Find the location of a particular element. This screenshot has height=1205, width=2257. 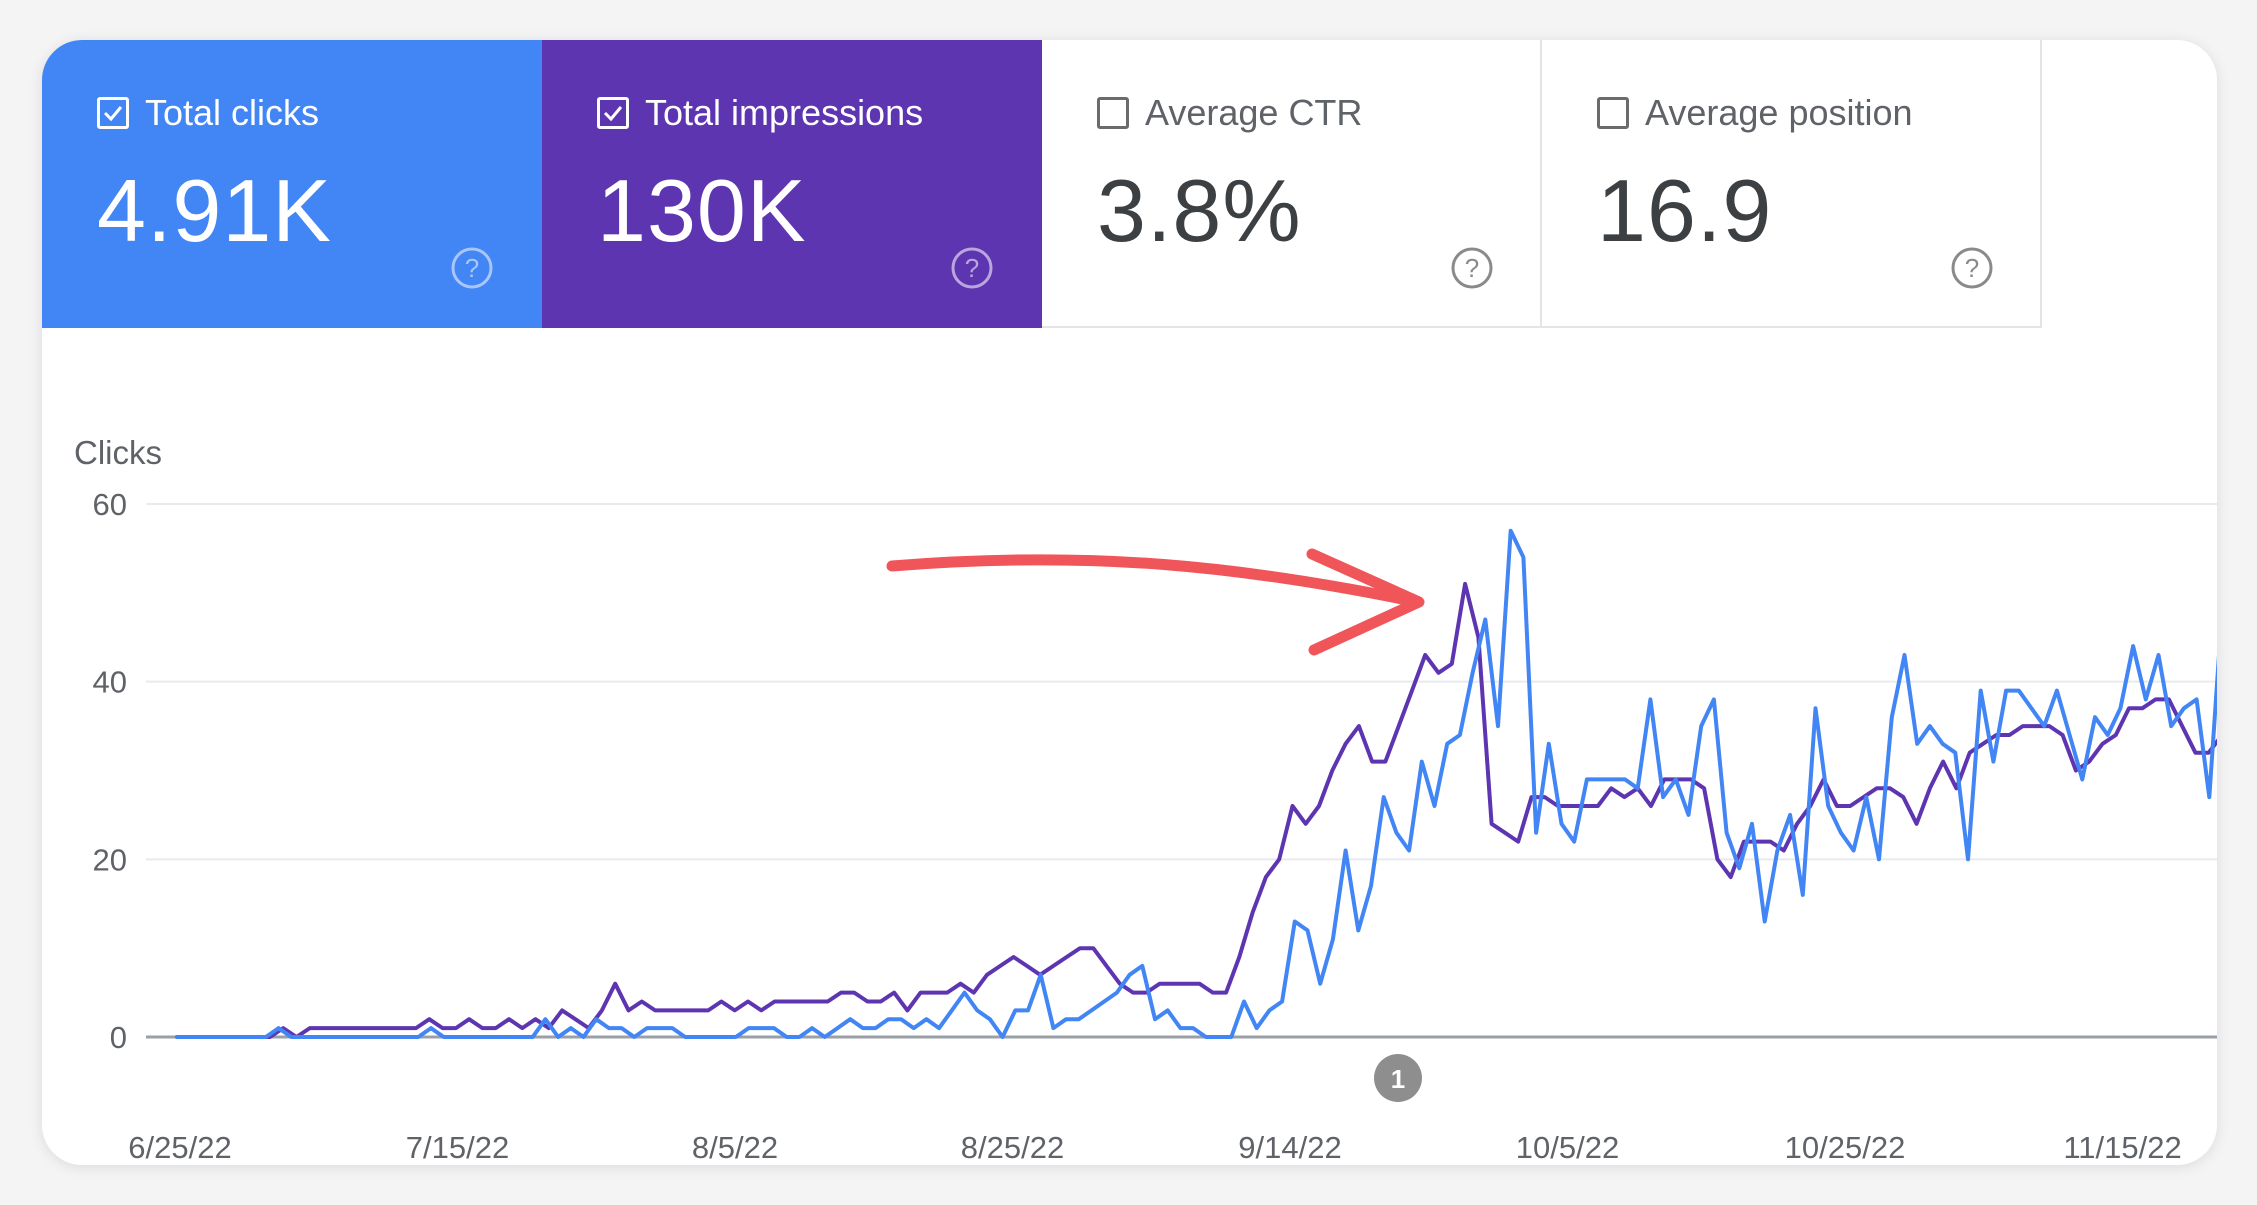

y-tick-label: 60 is located at coordinates (110, 504).